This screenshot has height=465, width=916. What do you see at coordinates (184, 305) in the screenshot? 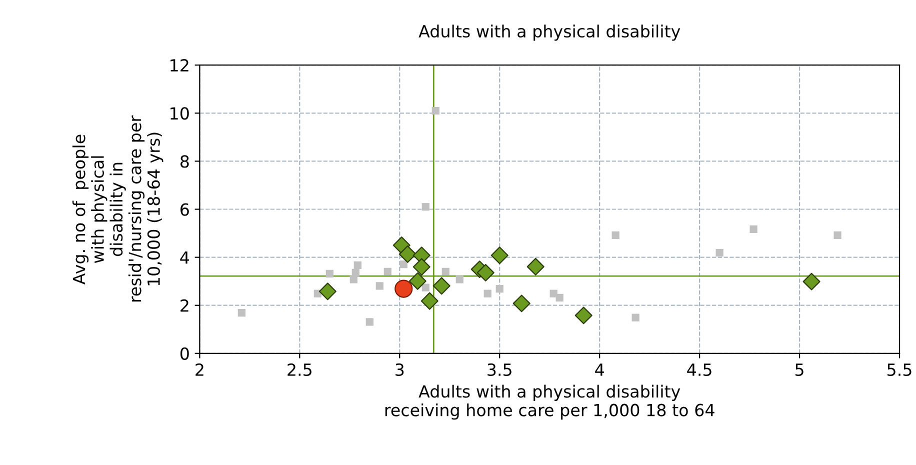
I see `y-tick-label: 2` at bounding box center [184, 305].